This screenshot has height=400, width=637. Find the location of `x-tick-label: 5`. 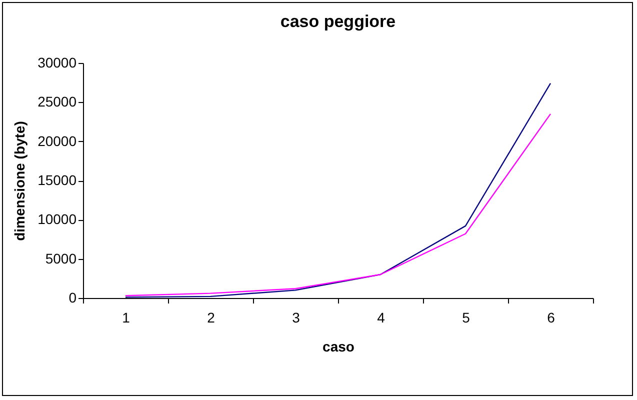

x-tick-label: 5 is located at coordinates (466, 318).